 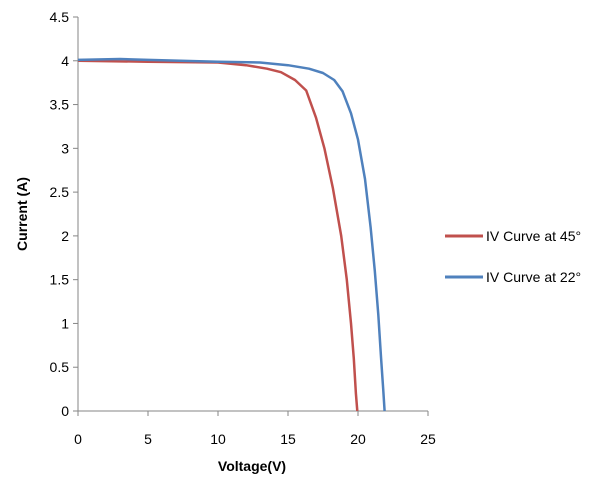 I want to click on y-axis-ticks: 0 0.5 1 1.5 2 2.5 3 3.5 4 4.5, so click(x=64, y=214).